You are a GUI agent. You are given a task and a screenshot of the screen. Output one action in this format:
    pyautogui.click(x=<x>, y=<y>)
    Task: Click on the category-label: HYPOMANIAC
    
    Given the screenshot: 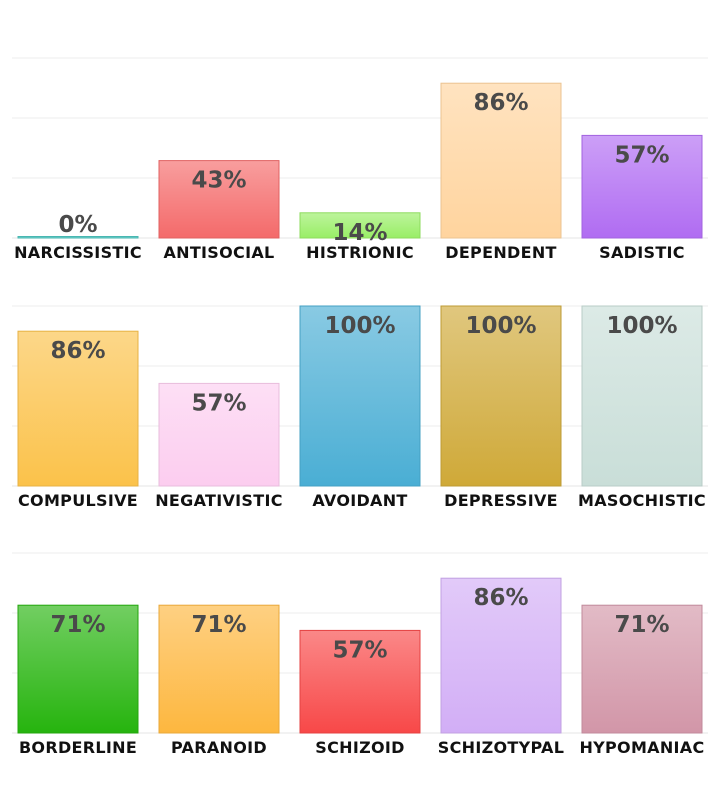 What is the action you would take?
    pyautogui.click(x=641, y=747)
    